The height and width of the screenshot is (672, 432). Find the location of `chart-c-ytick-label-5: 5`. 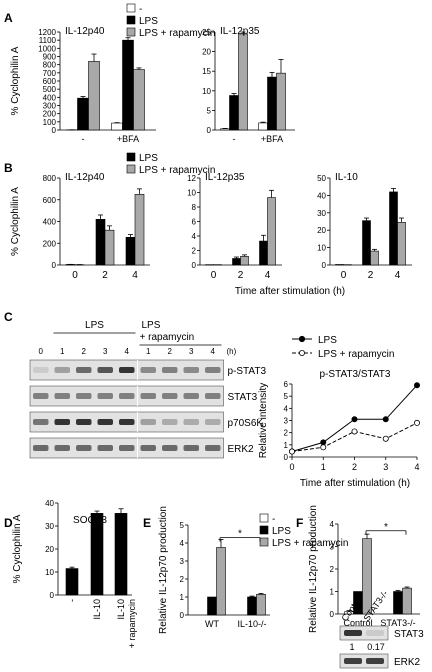

chart-c-ytick-label-5: 5 is located at coordinates (286, 396).